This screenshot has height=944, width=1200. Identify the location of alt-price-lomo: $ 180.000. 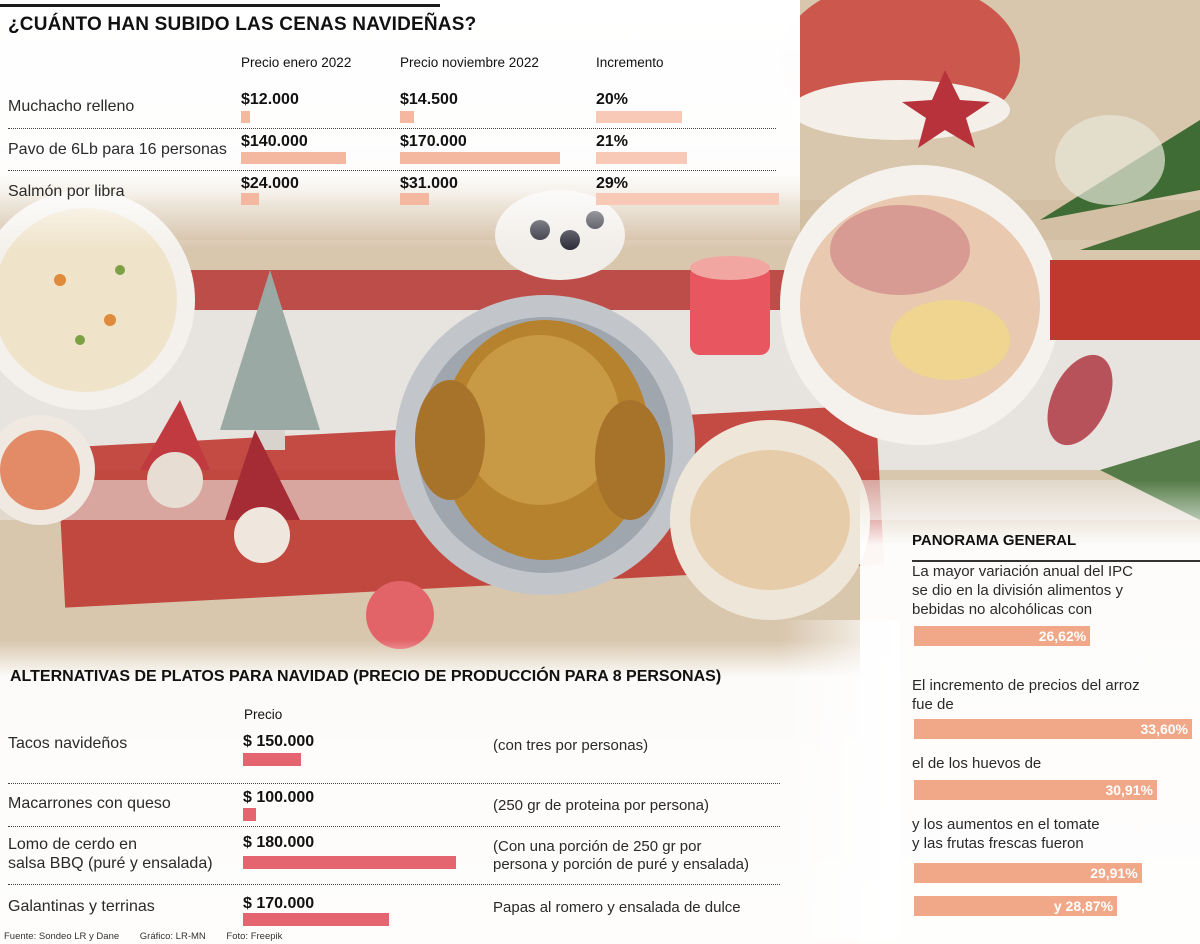
(279, 842).